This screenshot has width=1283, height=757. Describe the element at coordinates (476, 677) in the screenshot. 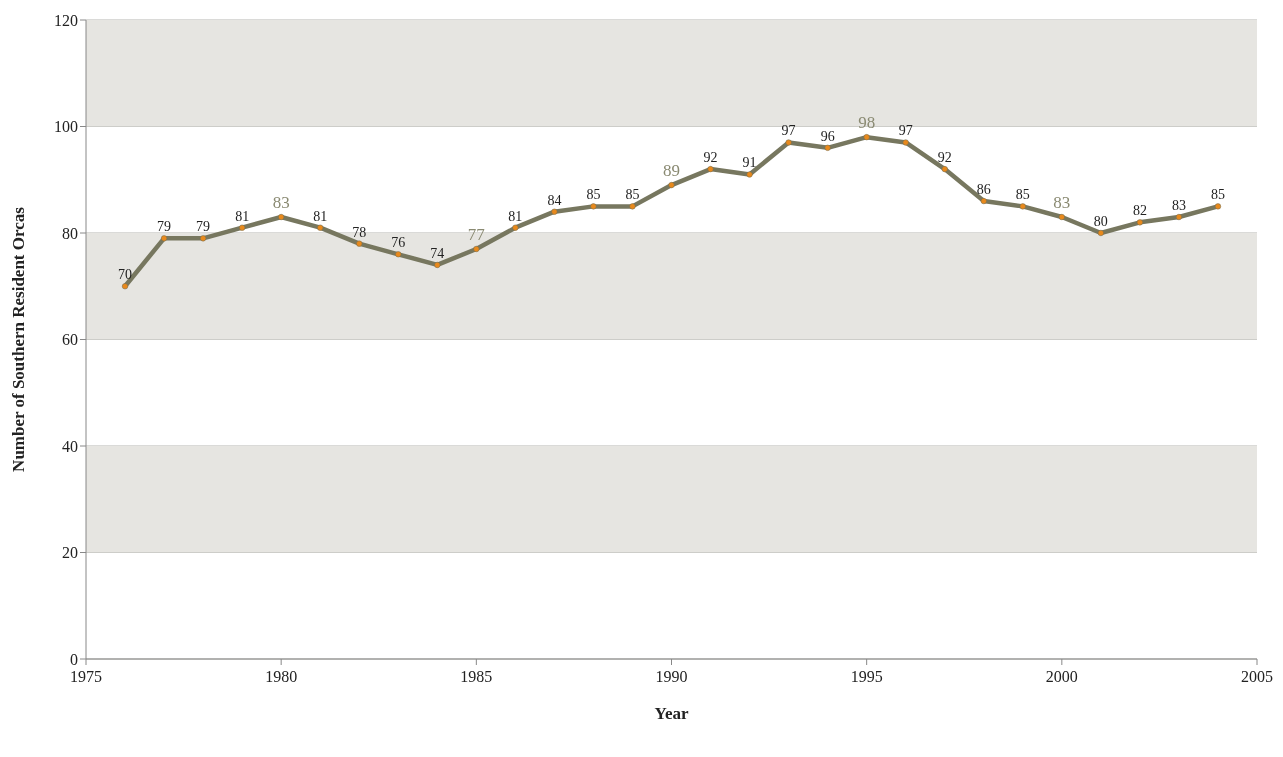

I see `x-tick-label: 1985` at that location.